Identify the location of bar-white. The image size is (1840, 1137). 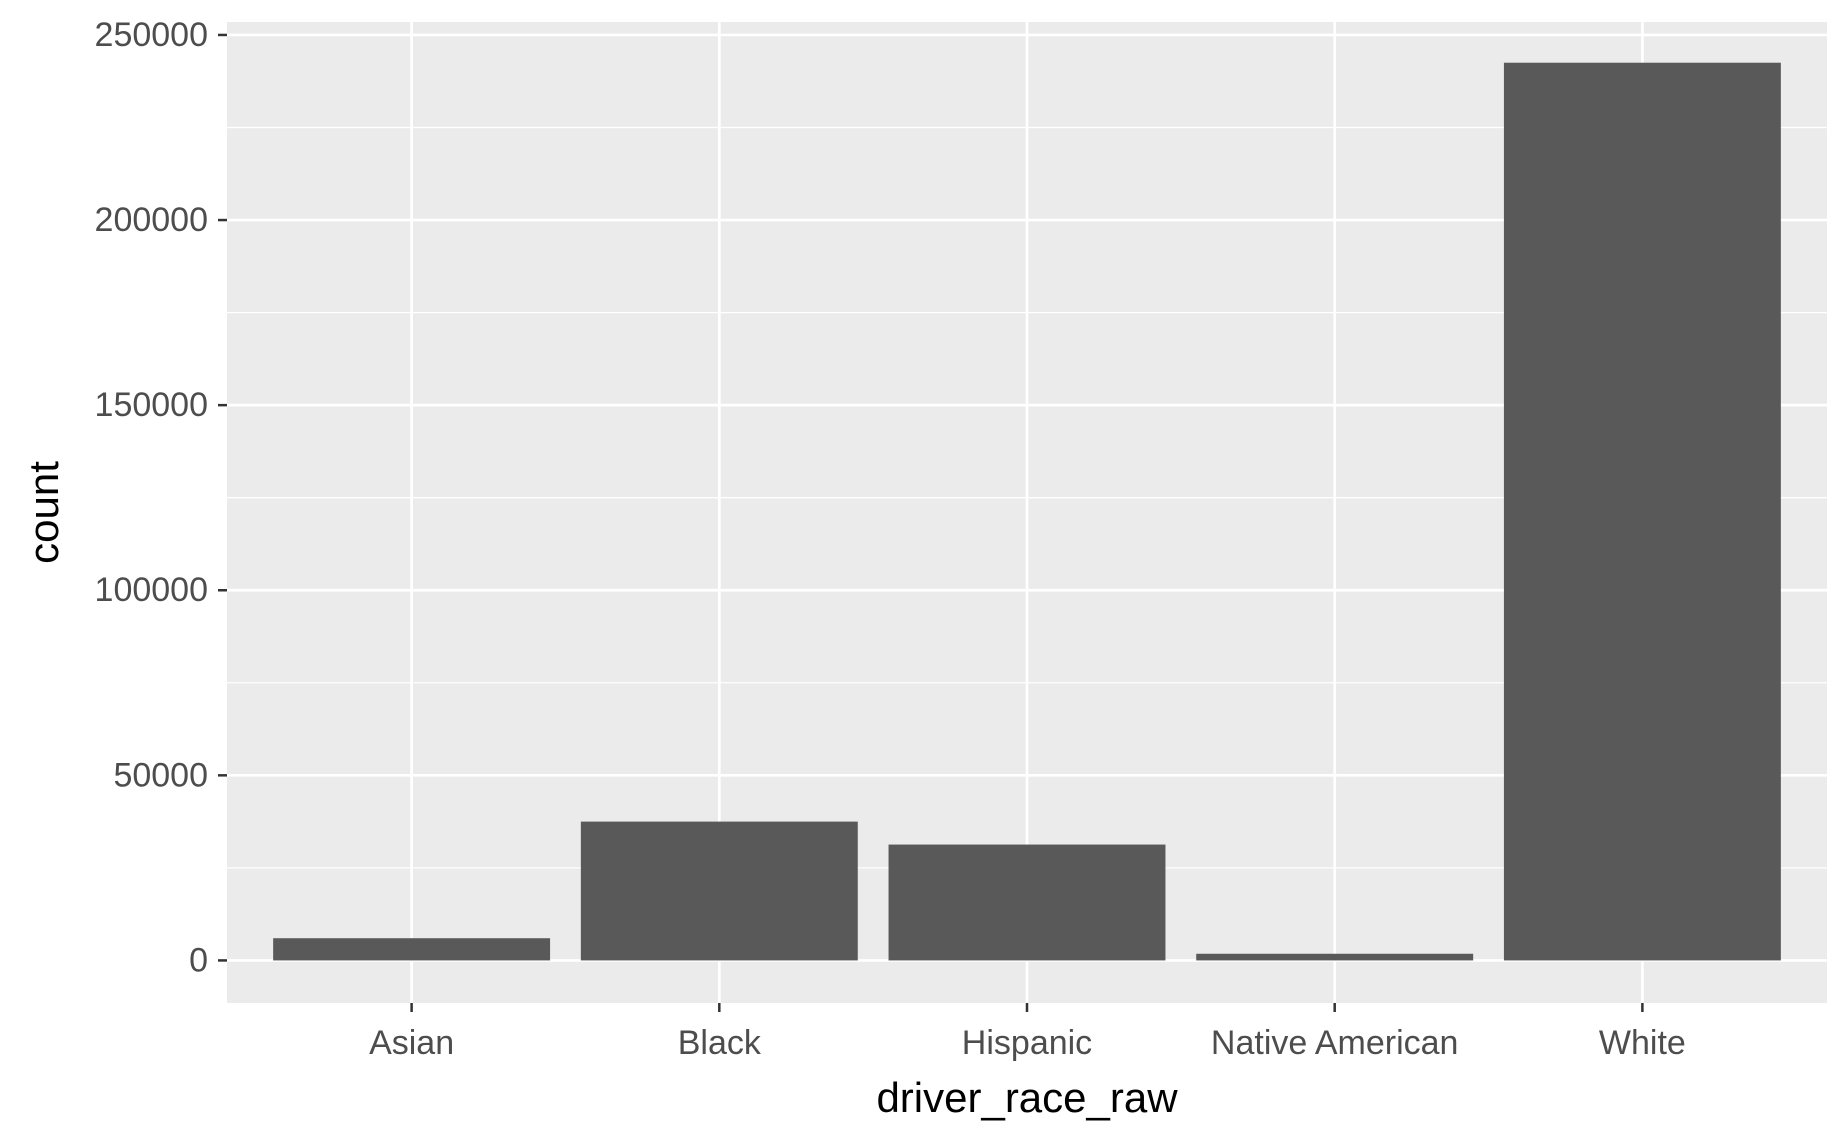
(1642, 511).